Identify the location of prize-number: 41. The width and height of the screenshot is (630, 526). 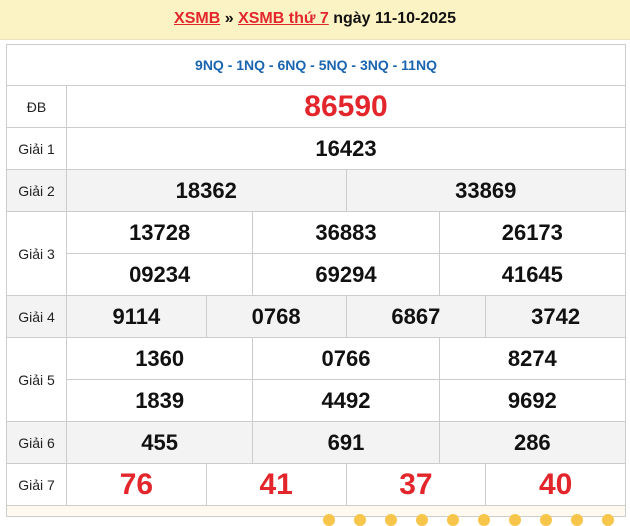
(275, 484).